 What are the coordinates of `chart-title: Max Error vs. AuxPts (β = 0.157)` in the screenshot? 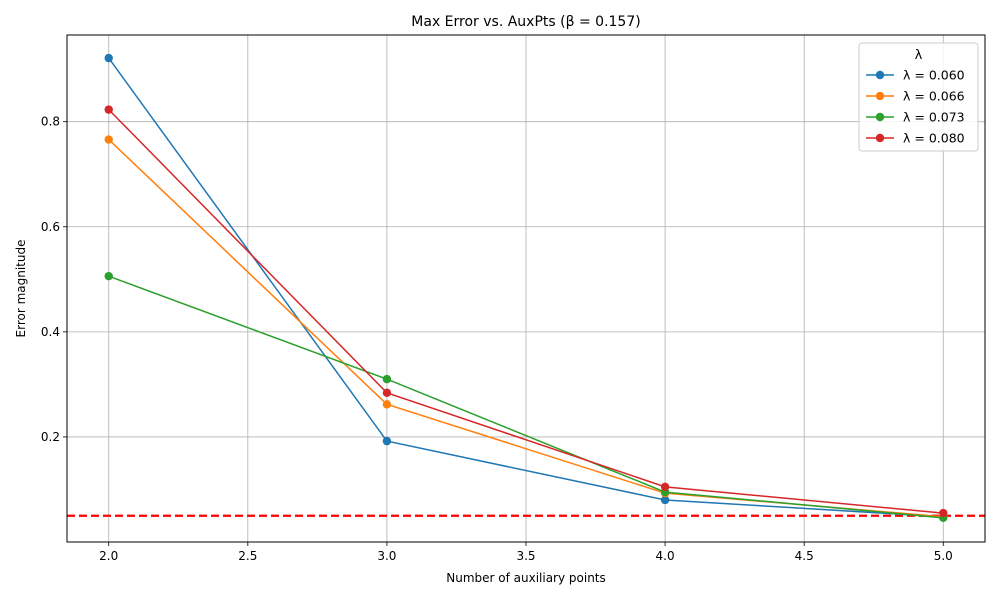 It's located at (525, 22).